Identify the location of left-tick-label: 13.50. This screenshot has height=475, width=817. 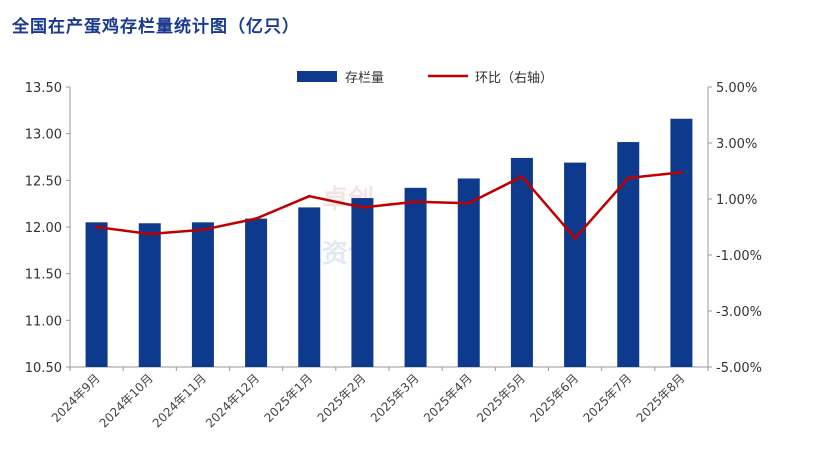
(43, 88).